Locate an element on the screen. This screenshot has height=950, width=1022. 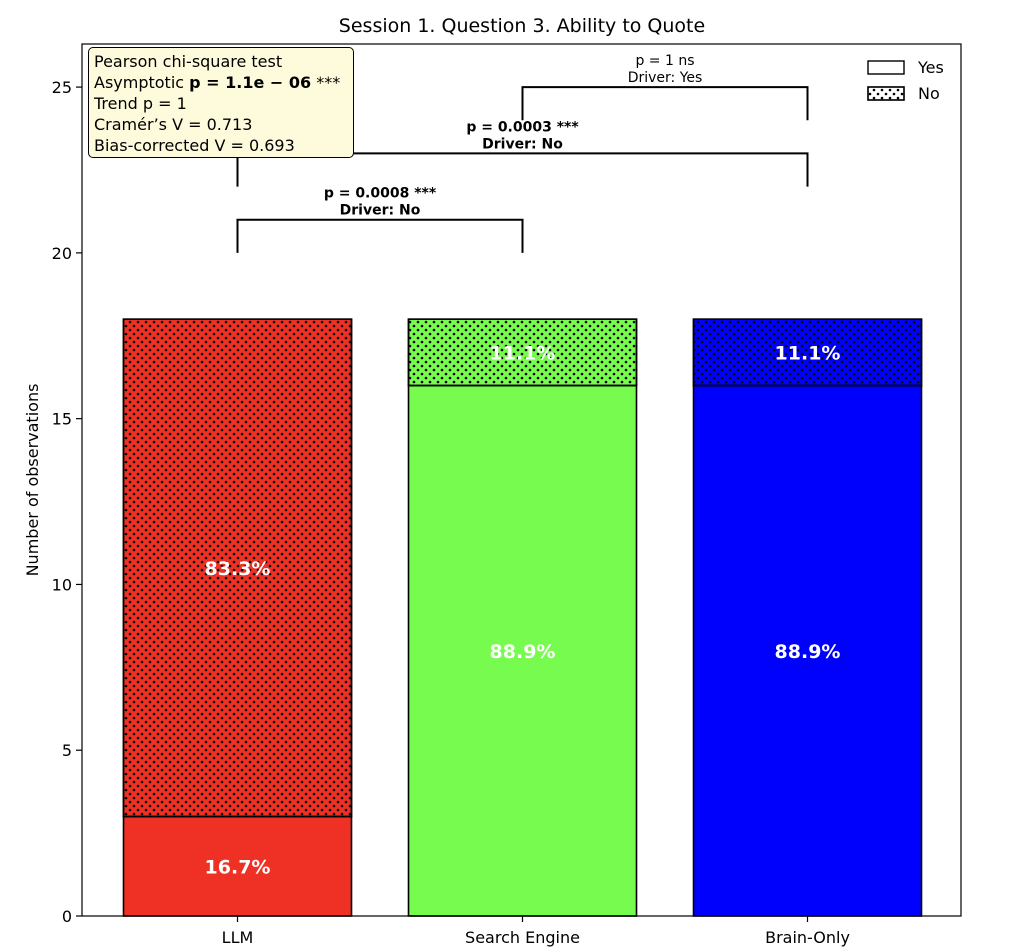
bar-label-yes-0: 16.7% is located at coordinates (238, 867).